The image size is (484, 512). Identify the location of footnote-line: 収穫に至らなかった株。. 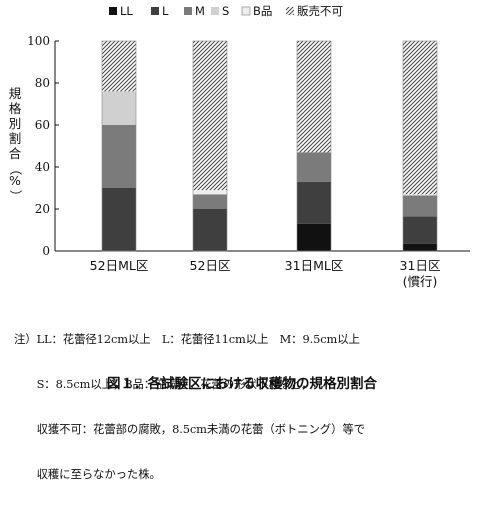
(87, 474).